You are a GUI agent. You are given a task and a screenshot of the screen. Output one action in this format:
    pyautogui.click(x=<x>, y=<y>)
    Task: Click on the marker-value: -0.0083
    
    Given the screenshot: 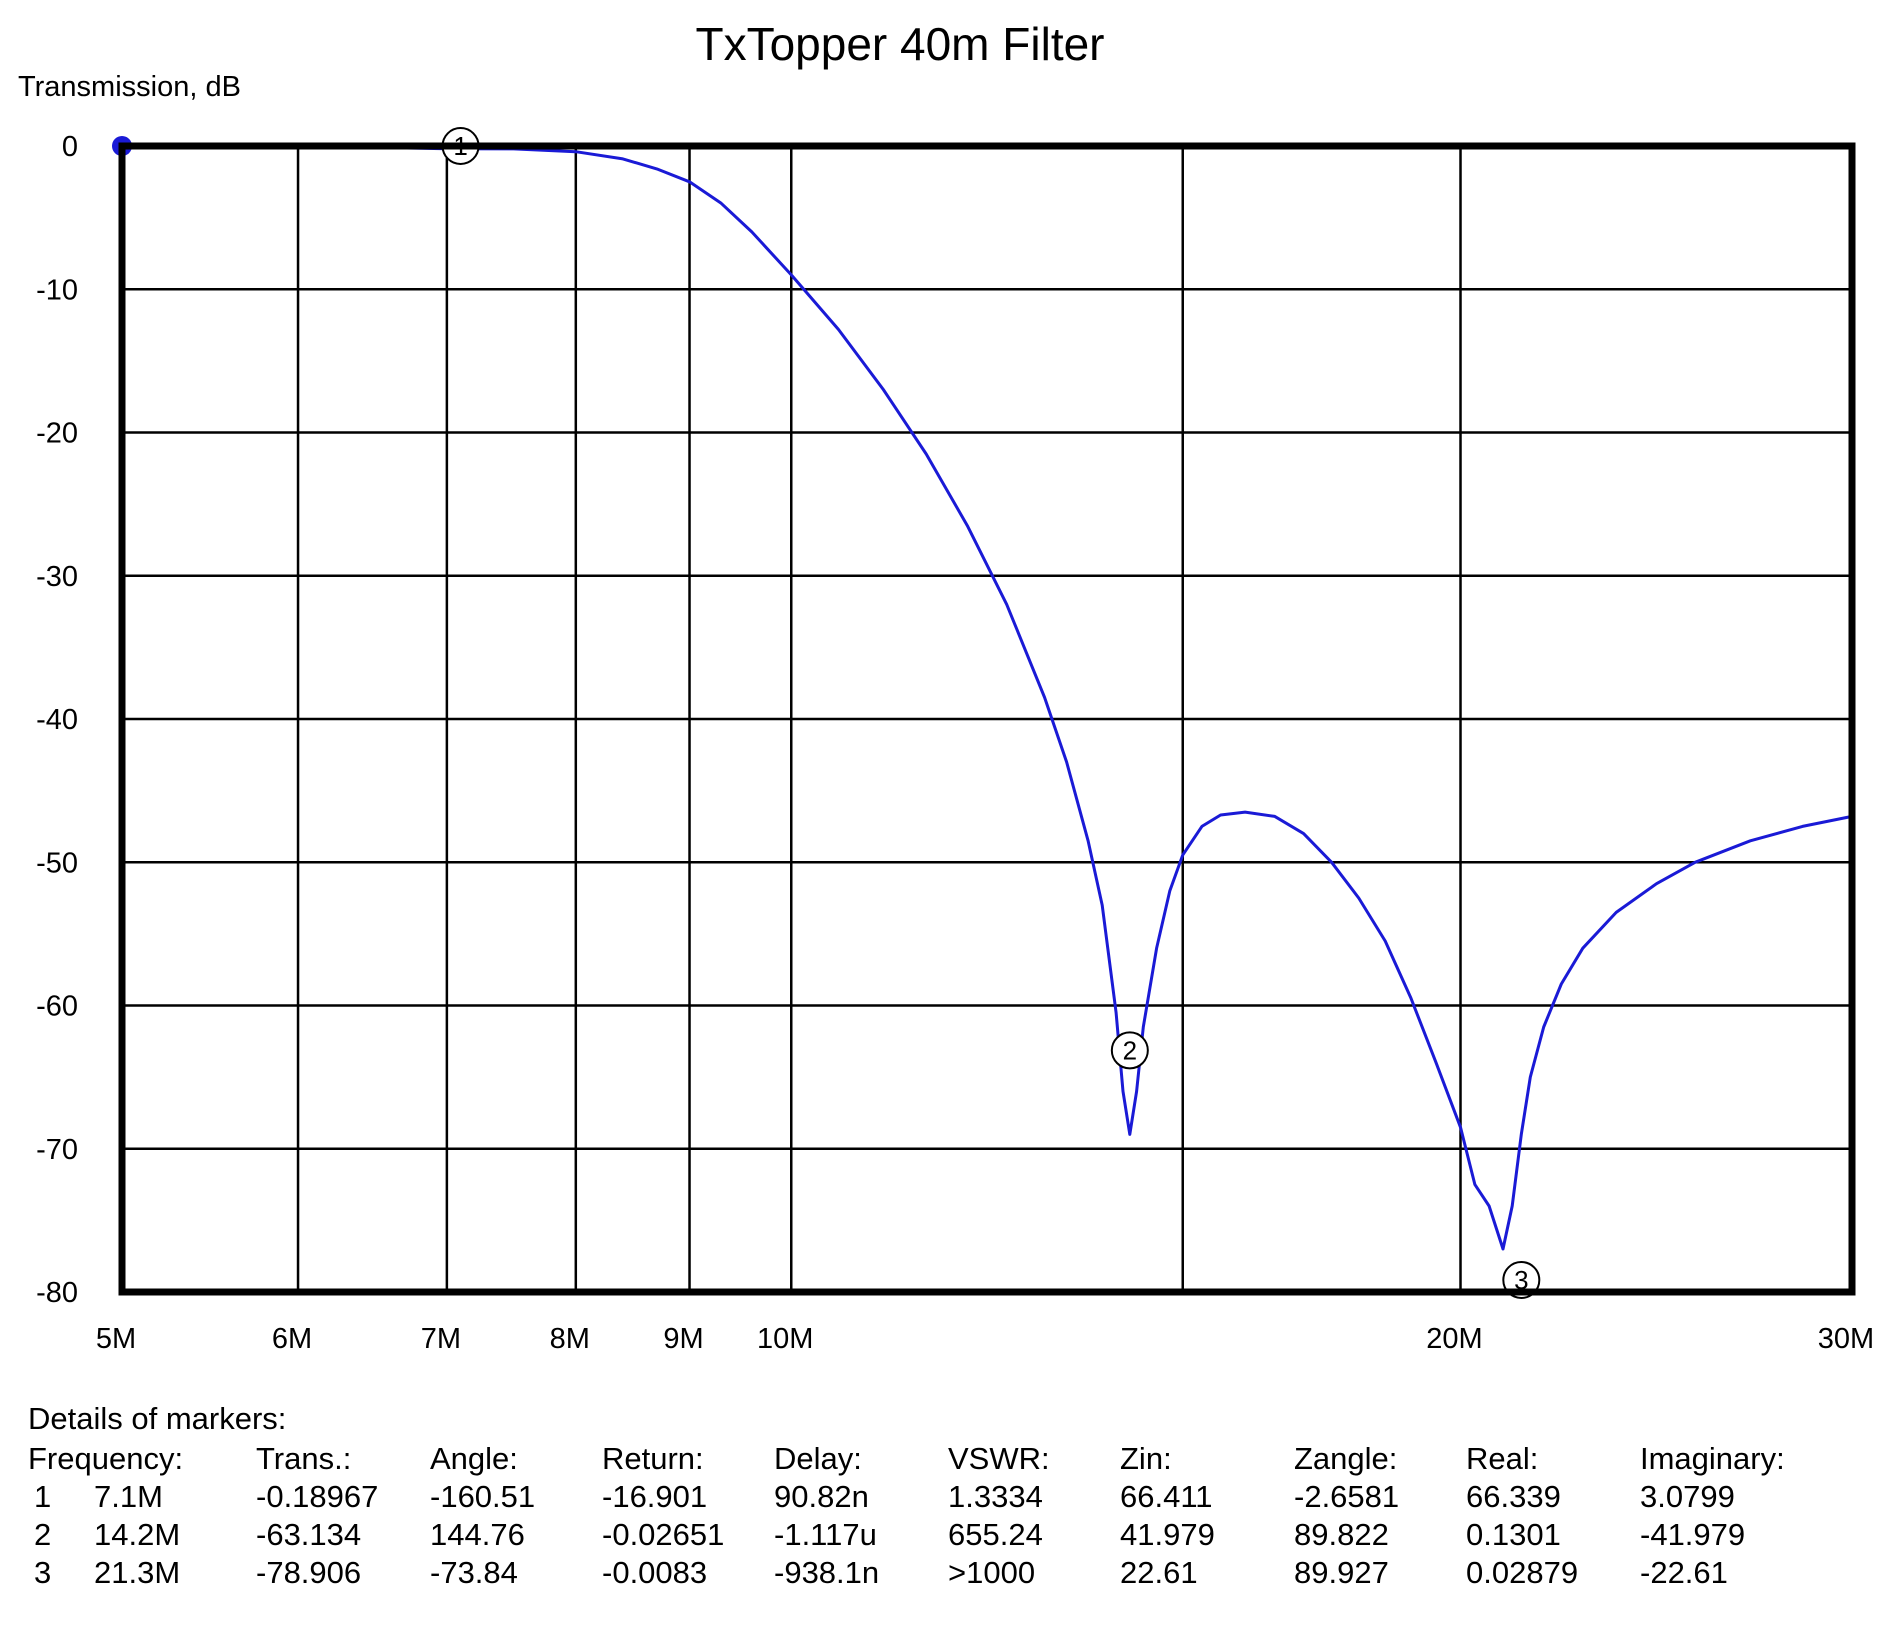 What is the action you would take?
    pyautogui.click(x=655, y=1572)
    